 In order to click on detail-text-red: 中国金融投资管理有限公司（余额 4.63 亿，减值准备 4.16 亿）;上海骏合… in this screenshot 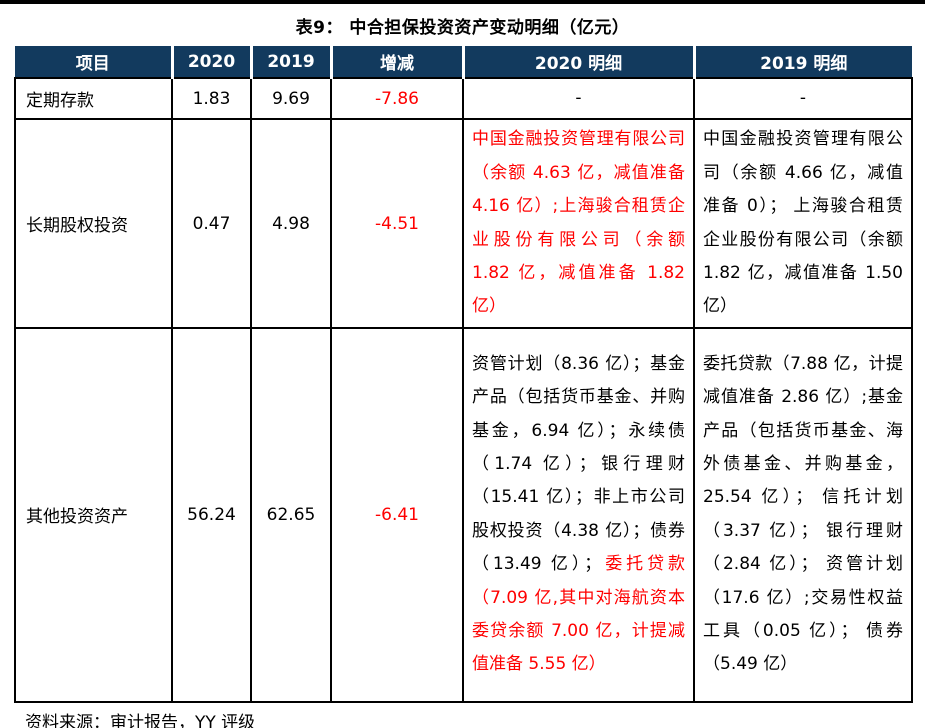, I will do `click(578, 223)`.